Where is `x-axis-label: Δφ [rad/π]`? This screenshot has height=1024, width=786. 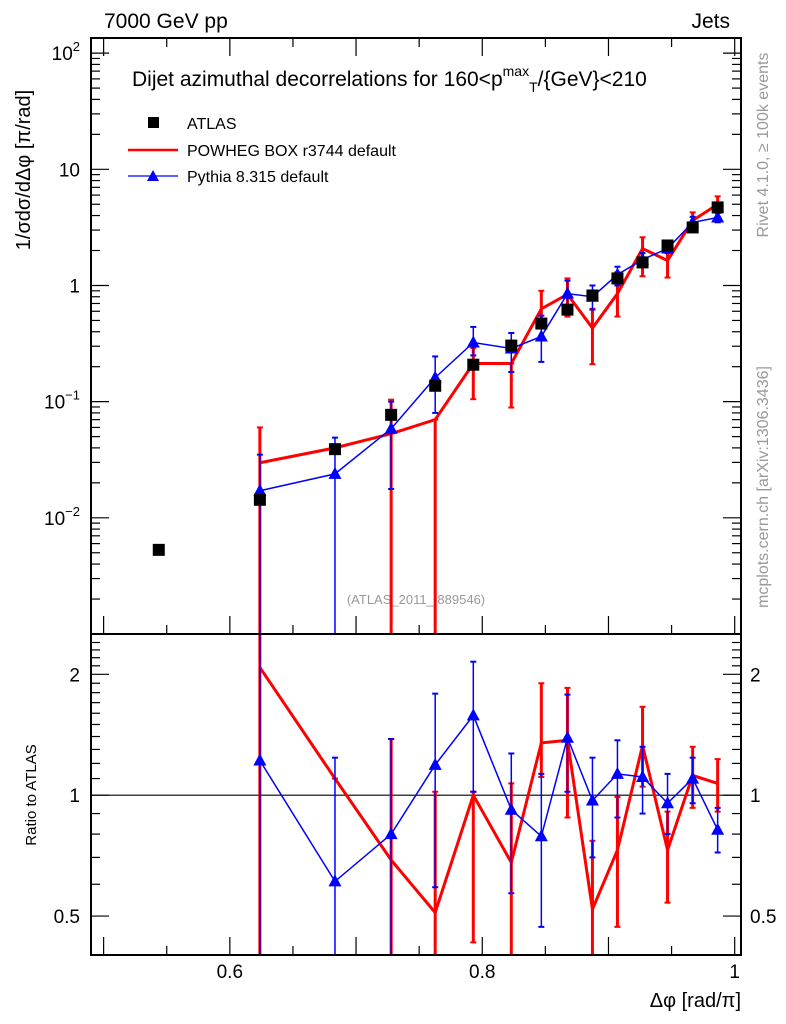 x-axis-label: Δφ [rad/π] is located at coordinates (695, 1001).